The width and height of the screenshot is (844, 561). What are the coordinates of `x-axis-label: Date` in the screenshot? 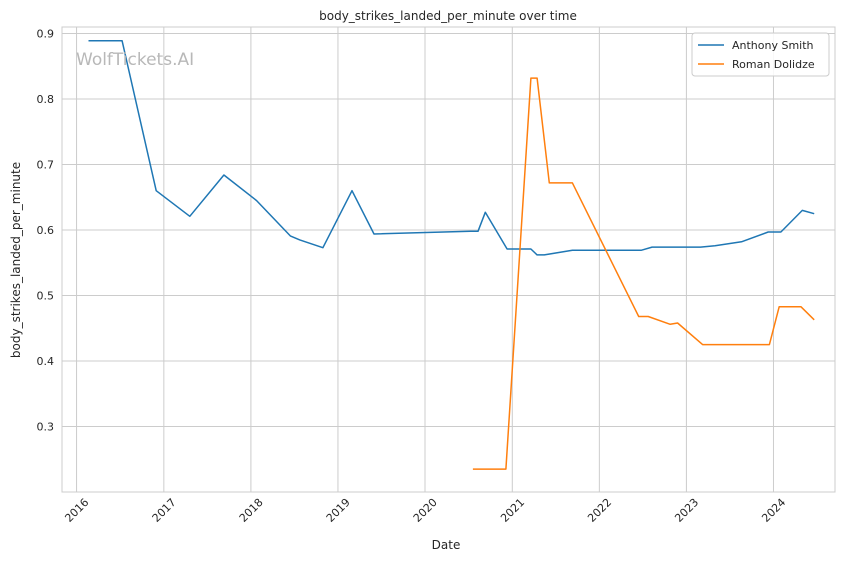 It's located at (446, 545).